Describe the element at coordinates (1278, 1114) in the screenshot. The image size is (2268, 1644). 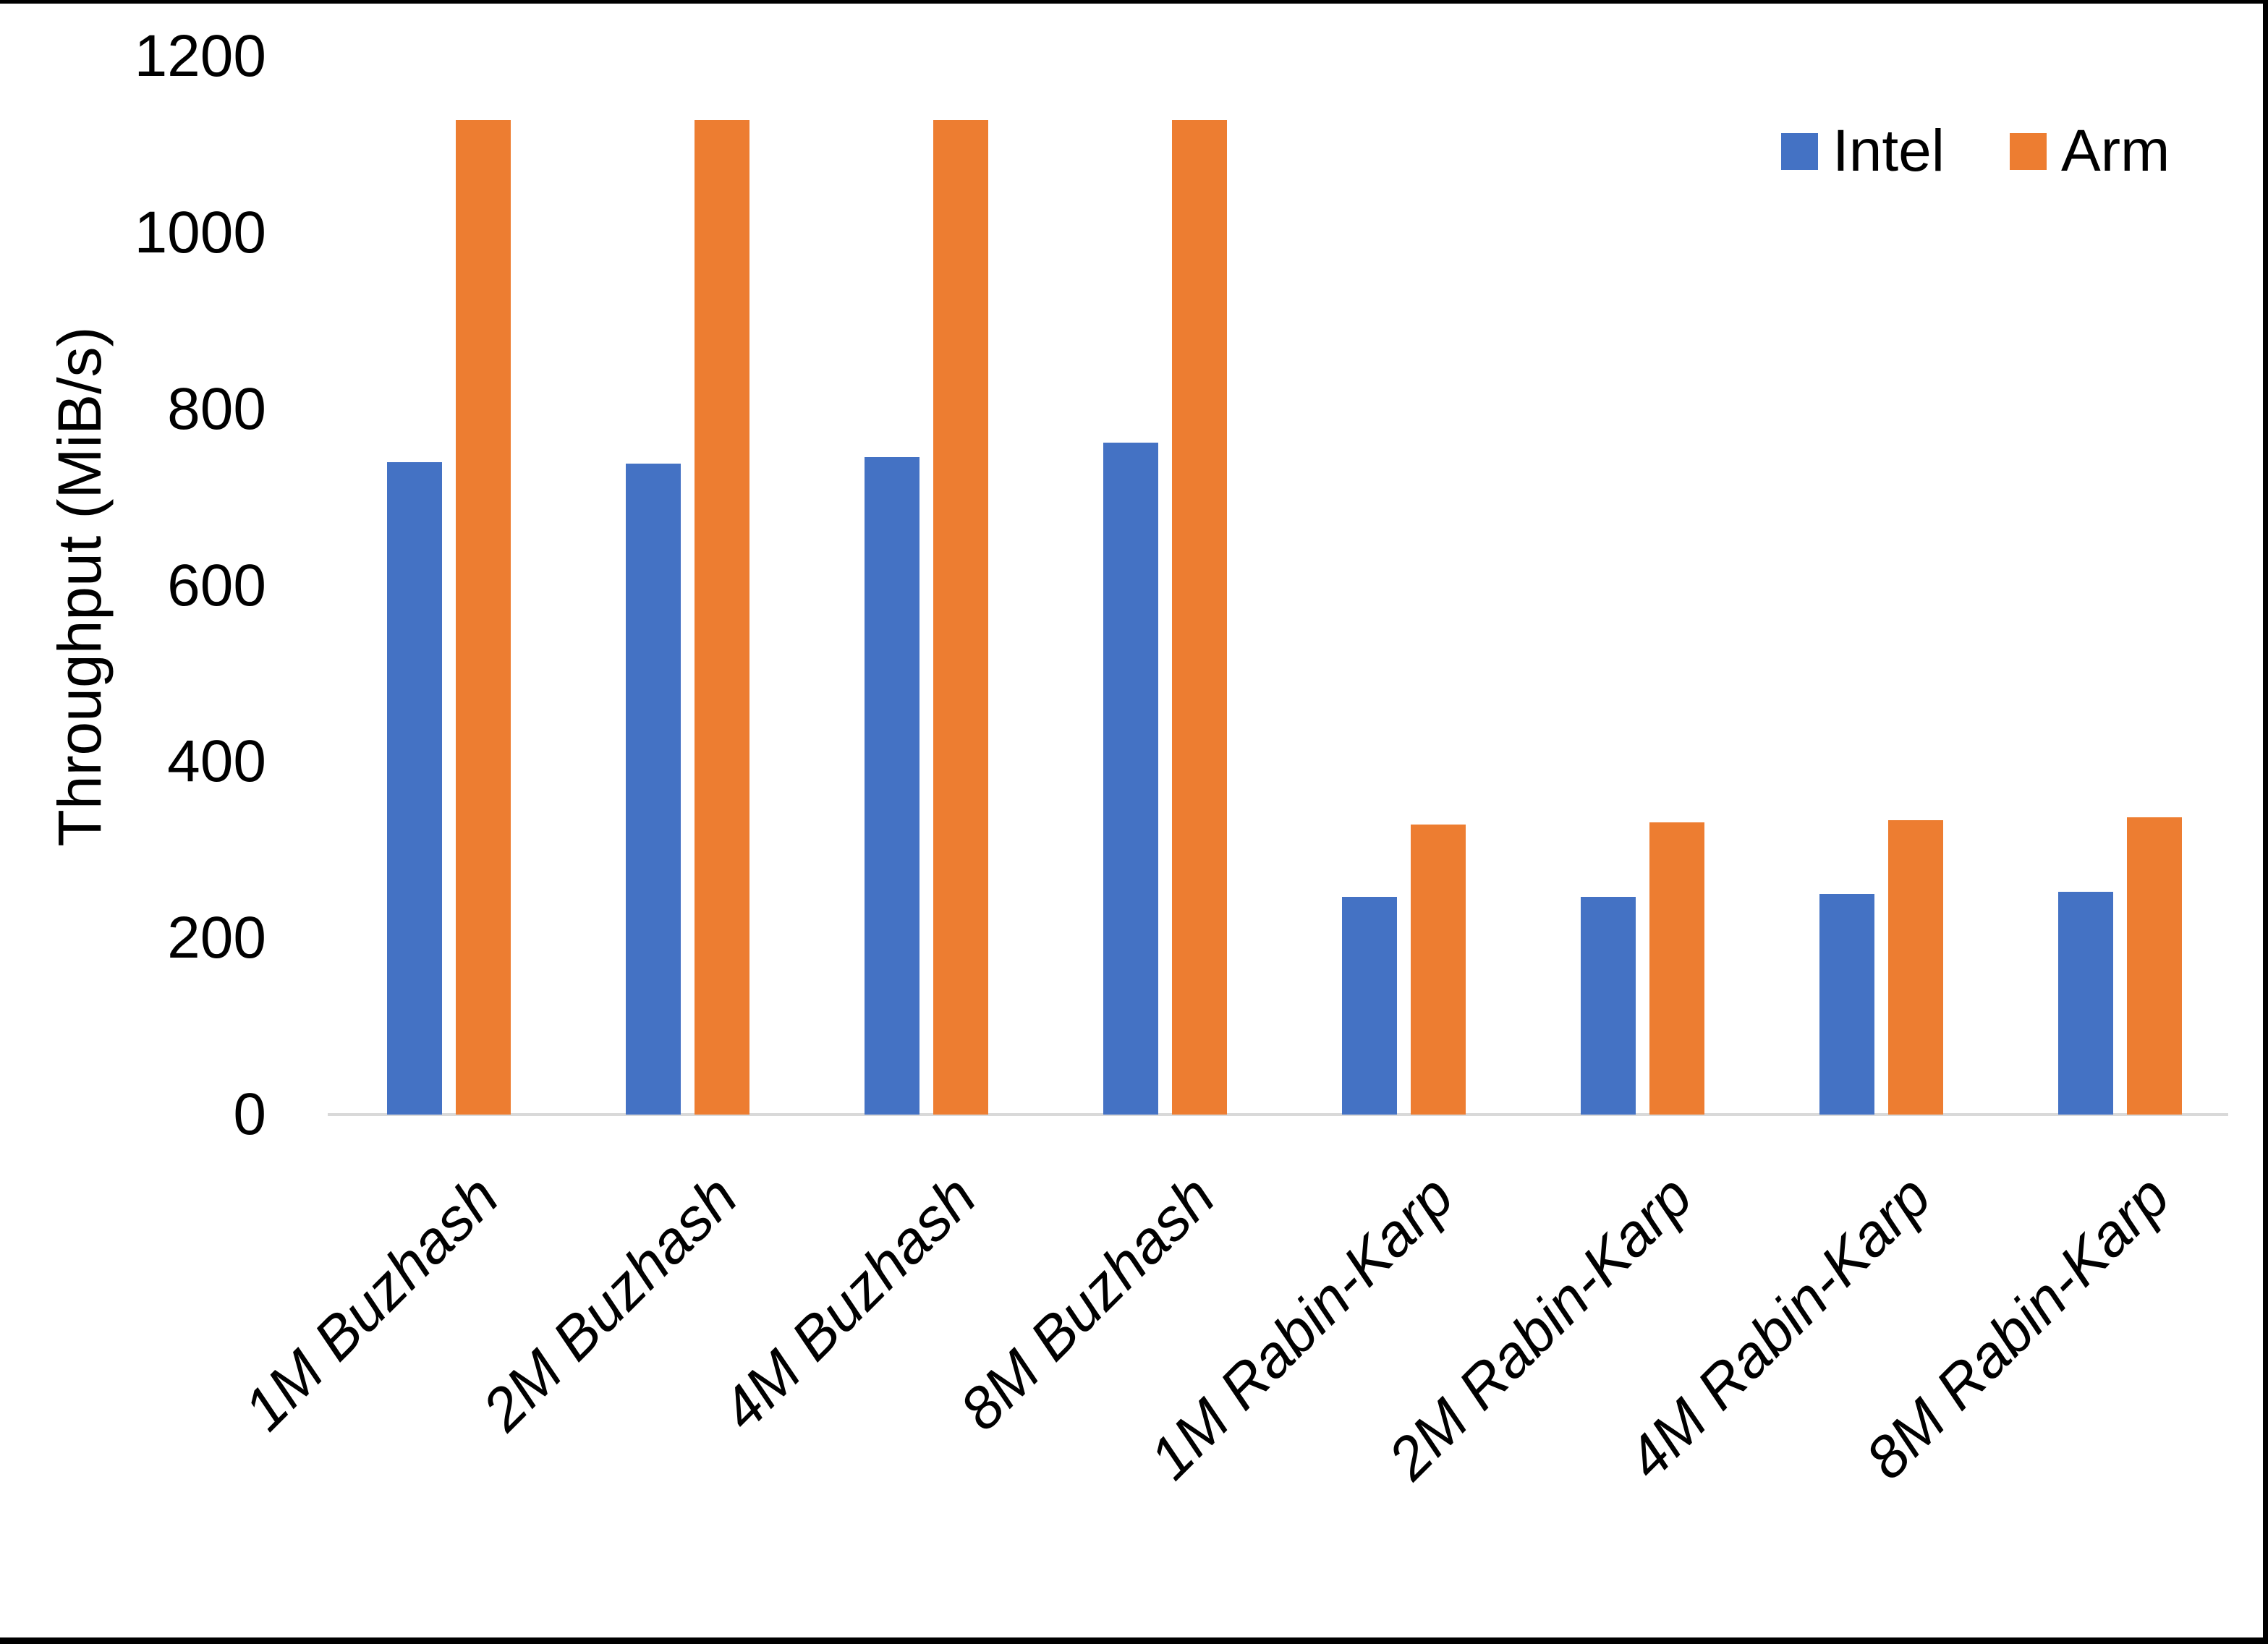
I see `x-axis-line` at that location.